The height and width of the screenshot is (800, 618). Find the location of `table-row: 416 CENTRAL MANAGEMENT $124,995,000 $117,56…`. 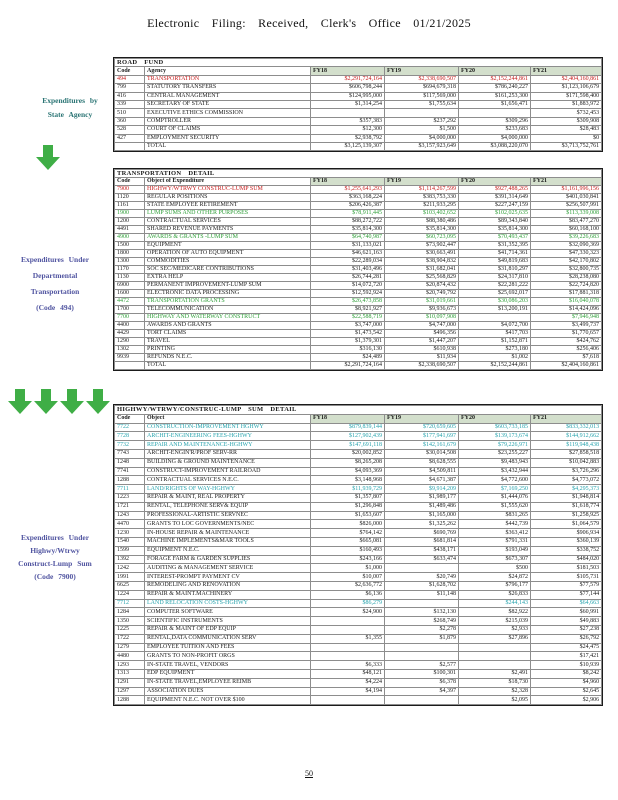

table-row: 416 CENTRAL MANAGEMENT $124,995,000 $117,56… is located at coordinates (358, 96).